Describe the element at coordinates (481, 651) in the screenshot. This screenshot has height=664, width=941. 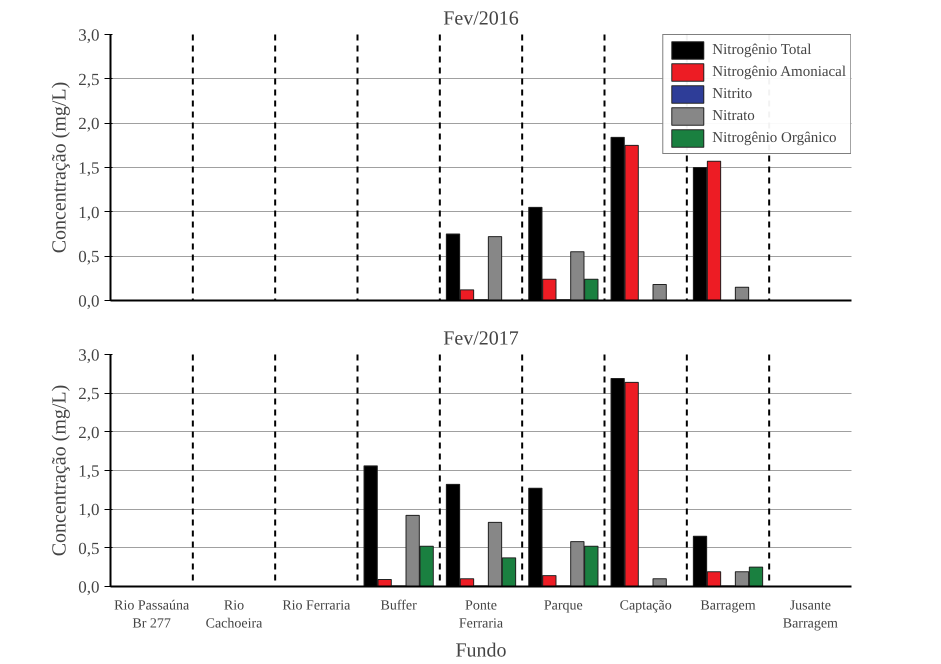
I see `x-axis-title: Fundo` at that location.